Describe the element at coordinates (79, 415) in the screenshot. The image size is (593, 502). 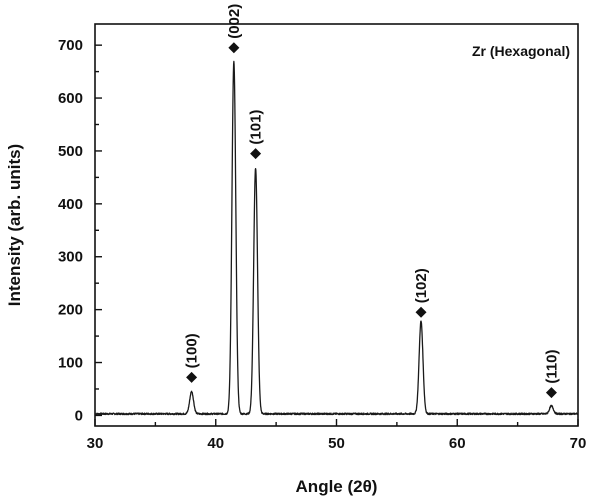
I see `y-tick-label: 0` at that location.